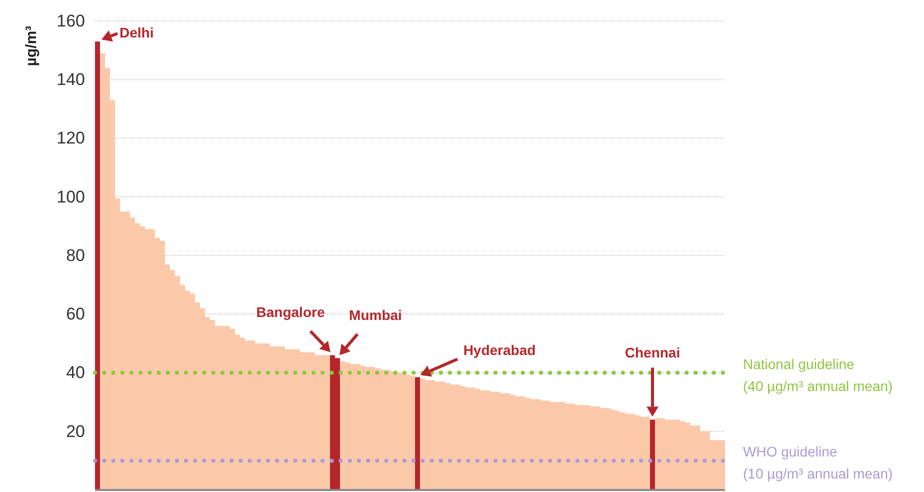  I want to click on ref-line-label: National guideline (40 µg/m³ annual mean), so click(818, 375).